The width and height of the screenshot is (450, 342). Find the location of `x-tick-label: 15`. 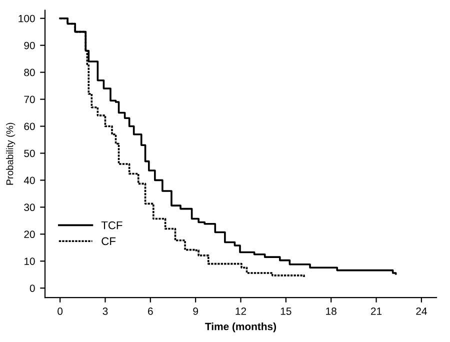

x-tick-label: 15 is located at coordinates (286, 311).